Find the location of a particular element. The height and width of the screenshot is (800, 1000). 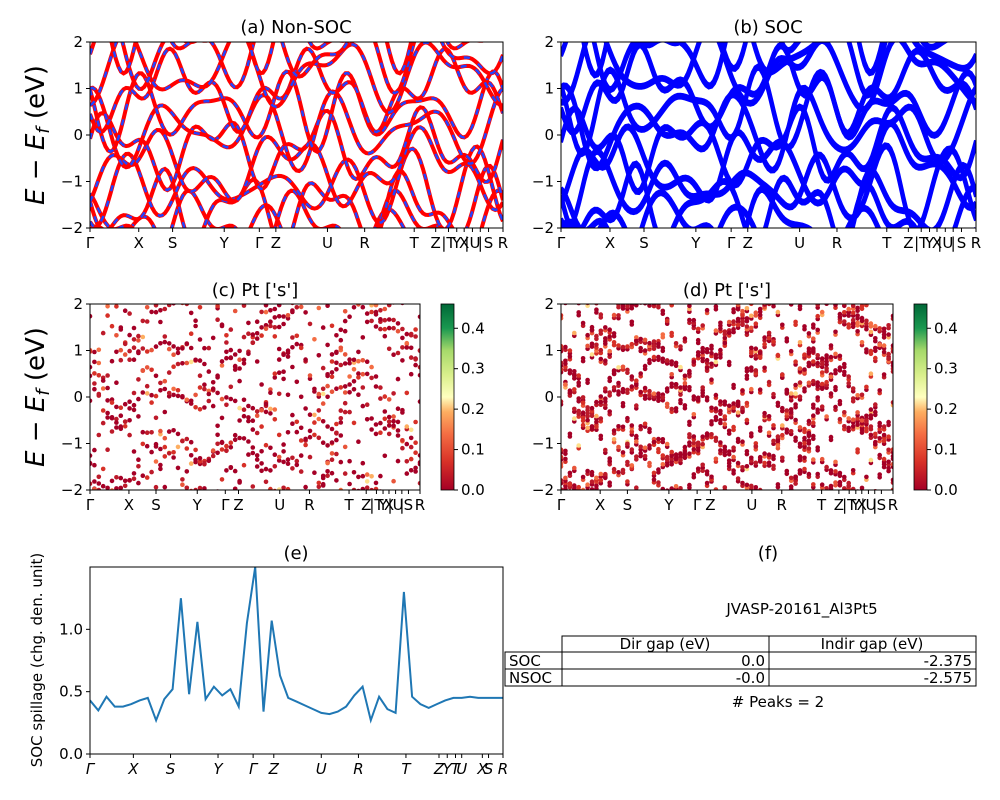

panel-b-xtick-label: Y is located at coordinates (695, 243).